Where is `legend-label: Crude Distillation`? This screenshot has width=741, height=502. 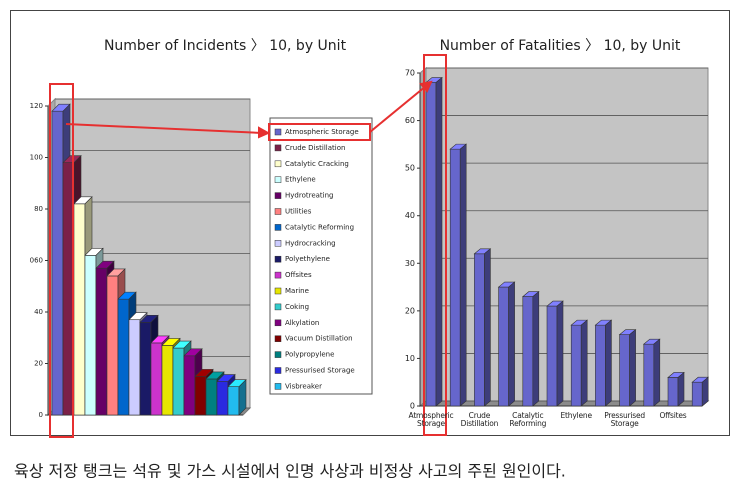
legend-label: Crude Distillation is located at coordinates (315, 148).